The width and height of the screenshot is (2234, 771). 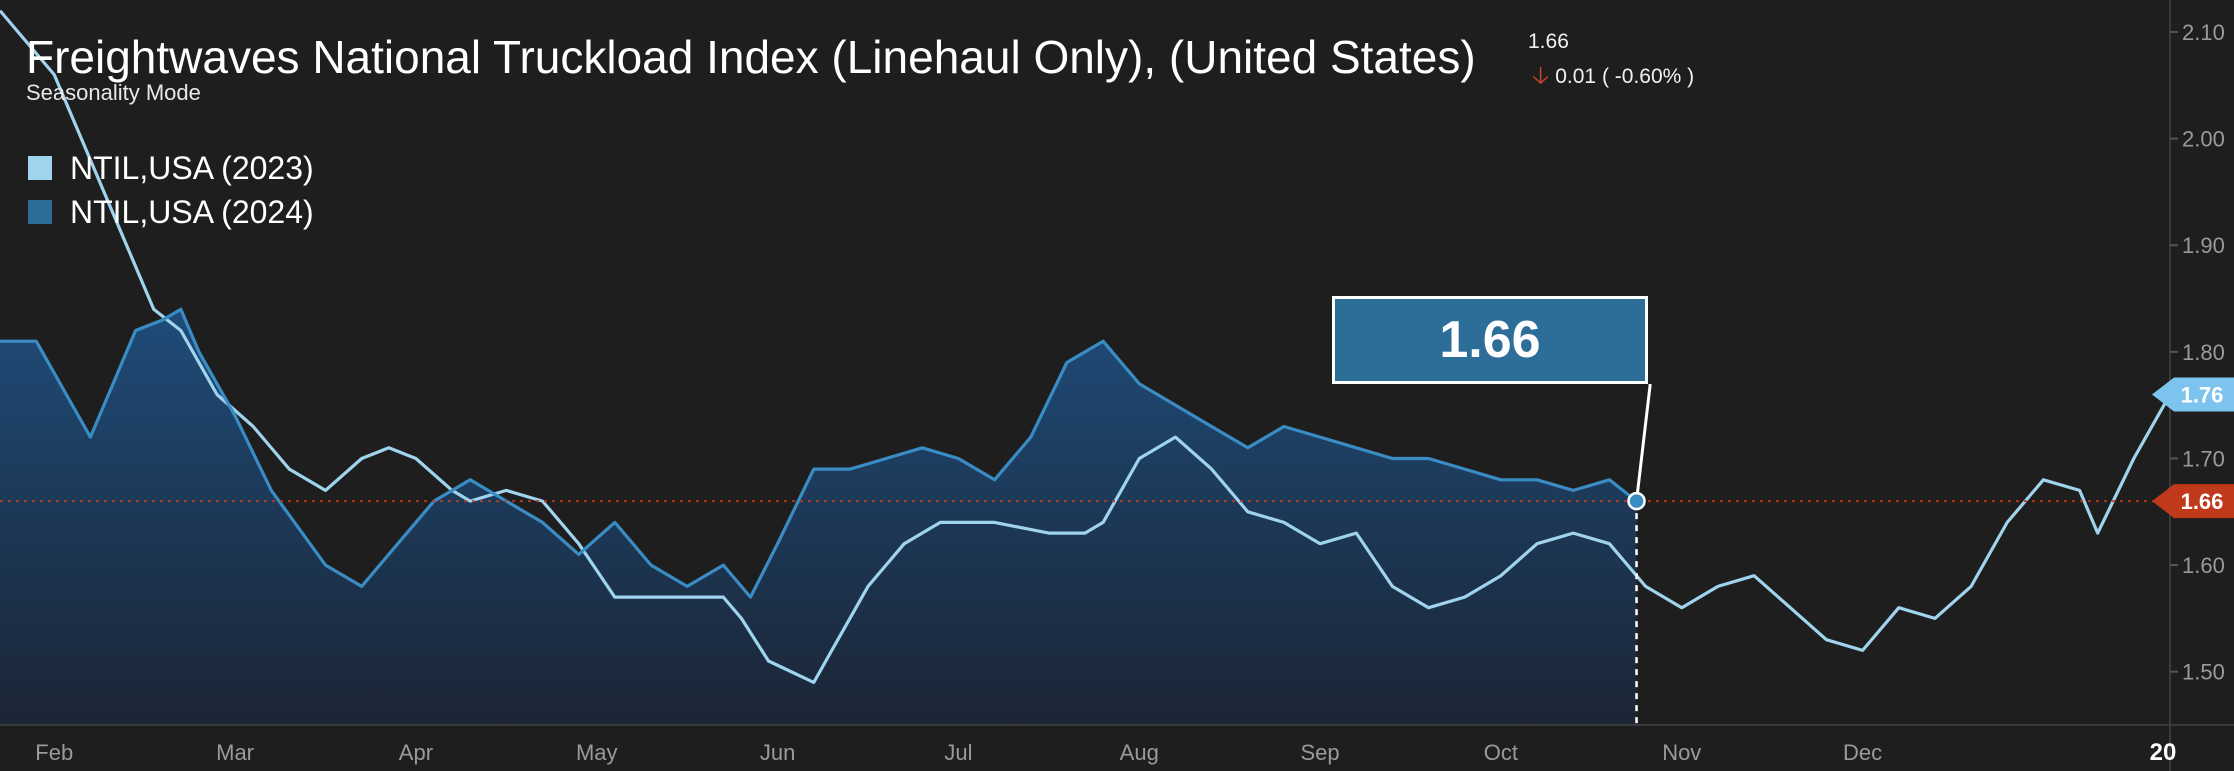 I want to click on badge-2023-shape, so click(x=2193, y=394).